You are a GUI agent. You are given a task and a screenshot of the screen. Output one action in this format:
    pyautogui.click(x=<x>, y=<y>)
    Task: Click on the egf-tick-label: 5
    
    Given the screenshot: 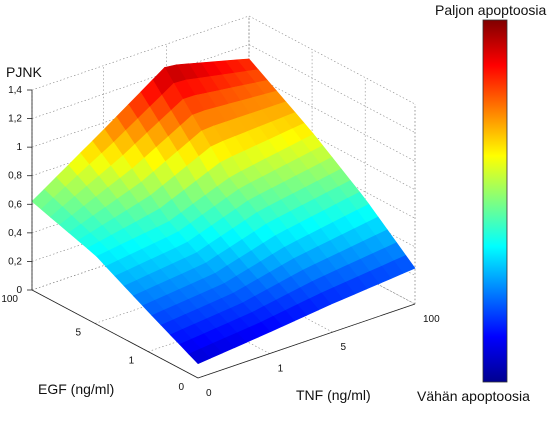 What is the action you would take?
    pyautogui.click(x=79, y=332)
    